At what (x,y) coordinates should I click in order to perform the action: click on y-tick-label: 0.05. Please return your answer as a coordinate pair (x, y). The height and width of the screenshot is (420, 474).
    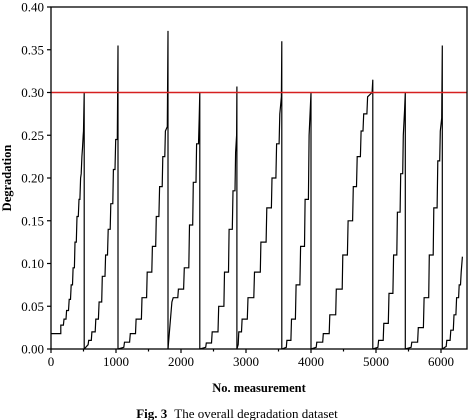
    Looking at the image, I should click on (32, 306).